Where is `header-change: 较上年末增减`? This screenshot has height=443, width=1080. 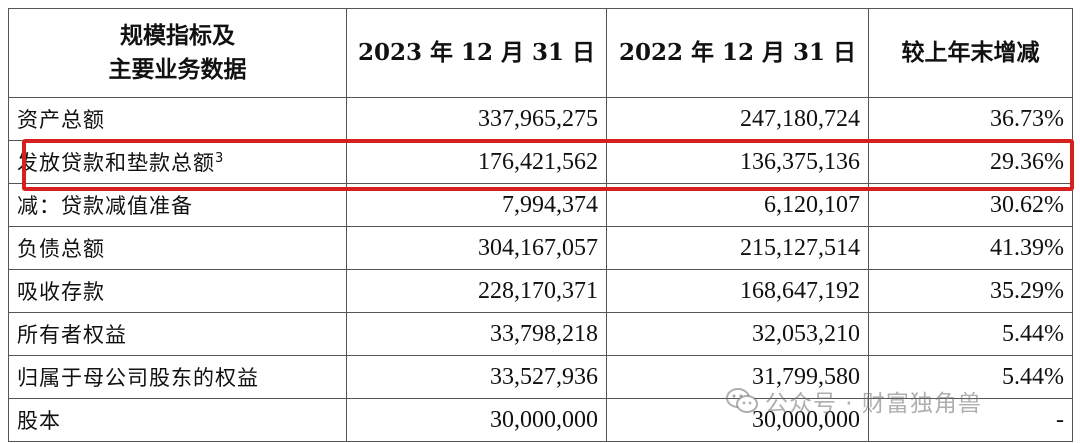 header-change: 较上年末增减 is located at coordinates (970, 53).